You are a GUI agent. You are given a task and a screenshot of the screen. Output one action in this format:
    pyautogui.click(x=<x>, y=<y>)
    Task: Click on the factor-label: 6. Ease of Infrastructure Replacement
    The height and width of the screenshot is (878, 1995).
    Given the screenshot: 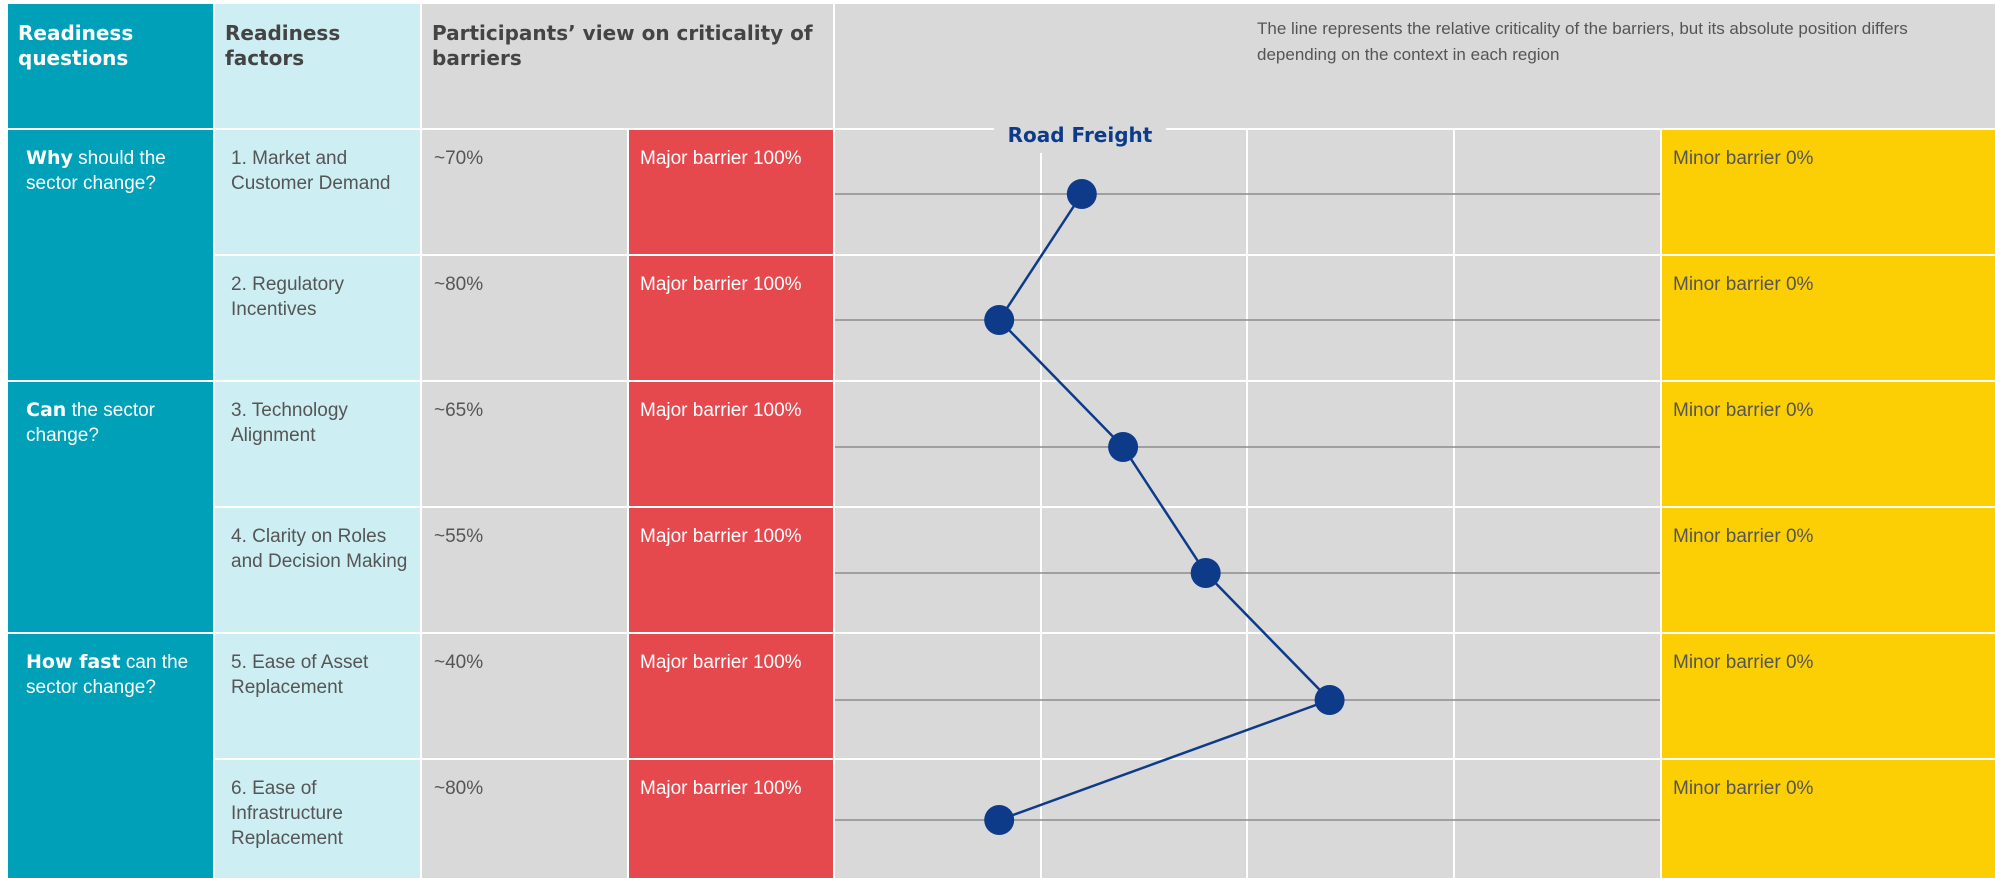 What is the action you would take?
    pyautogui.click(x=317, y=819)
    